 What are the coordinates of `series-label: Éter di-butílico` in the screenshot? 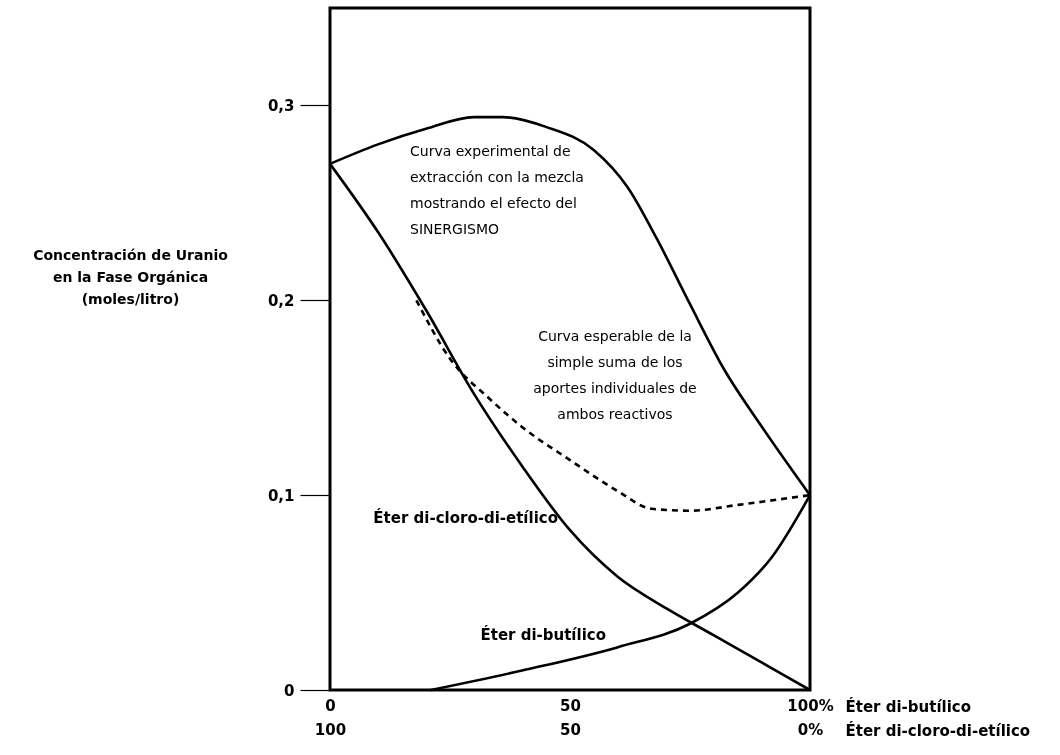 It's located at (543, 635).